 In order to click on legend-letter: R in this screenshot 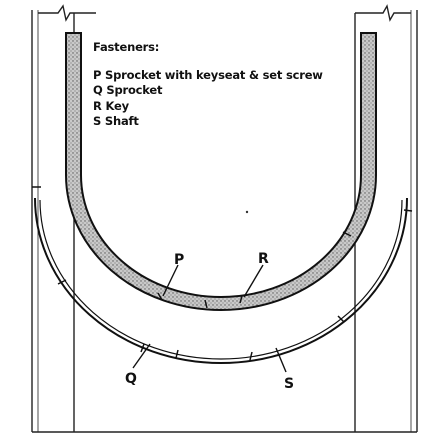, I will do `click(97, 105)`.